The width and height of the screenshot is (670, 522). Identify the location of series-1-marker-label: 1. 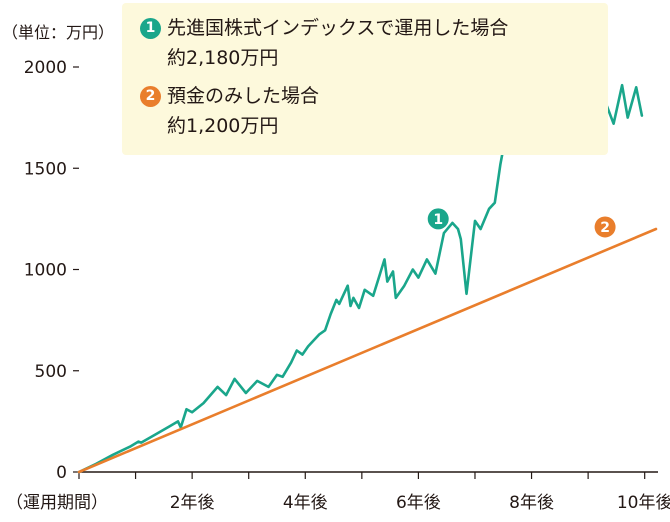
(438, 220).